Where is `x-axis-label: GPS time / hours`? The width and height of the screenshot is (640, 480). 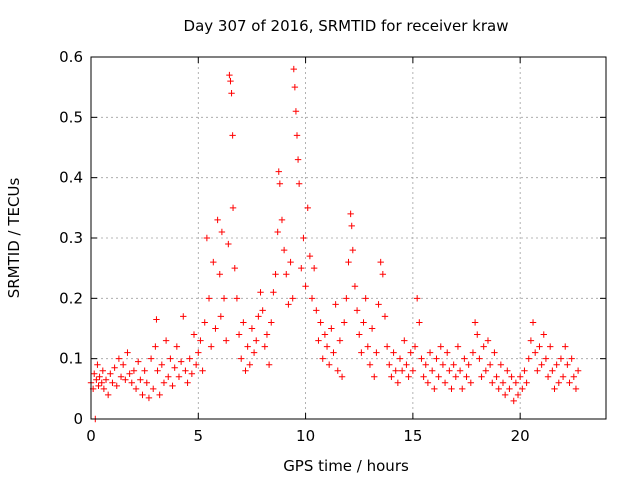 x-axis-label: GPS time / hours is located at coordinates (346, 466).